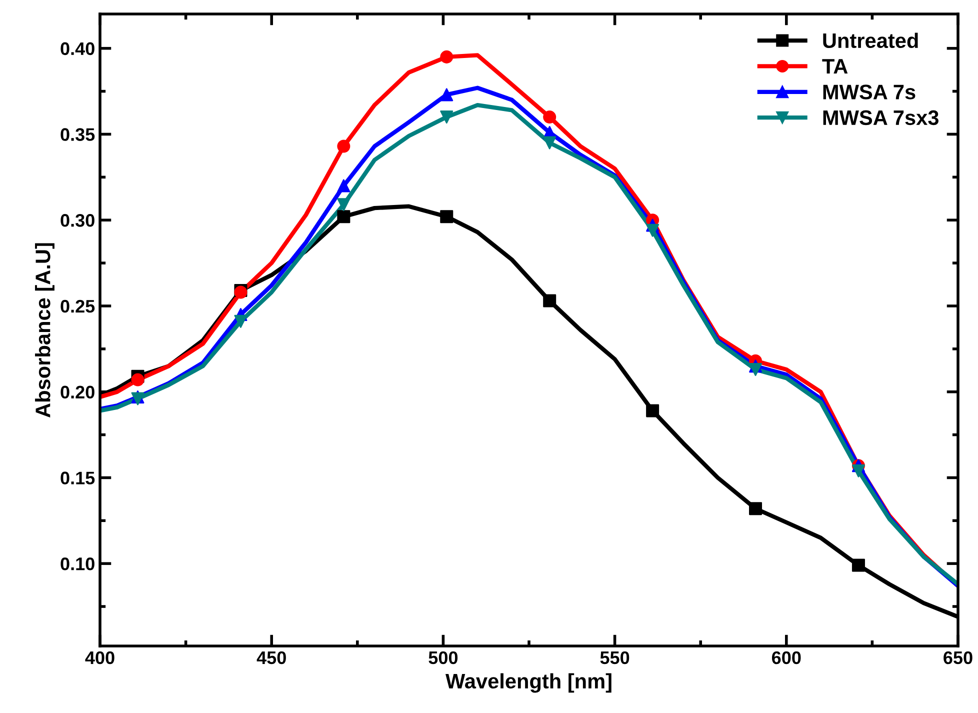 This screenshot has width=978, height=713. Describe the element at coordinates (880, 118) in the screenshot. I see `legend-label: MWSA 7sx3` at that location.